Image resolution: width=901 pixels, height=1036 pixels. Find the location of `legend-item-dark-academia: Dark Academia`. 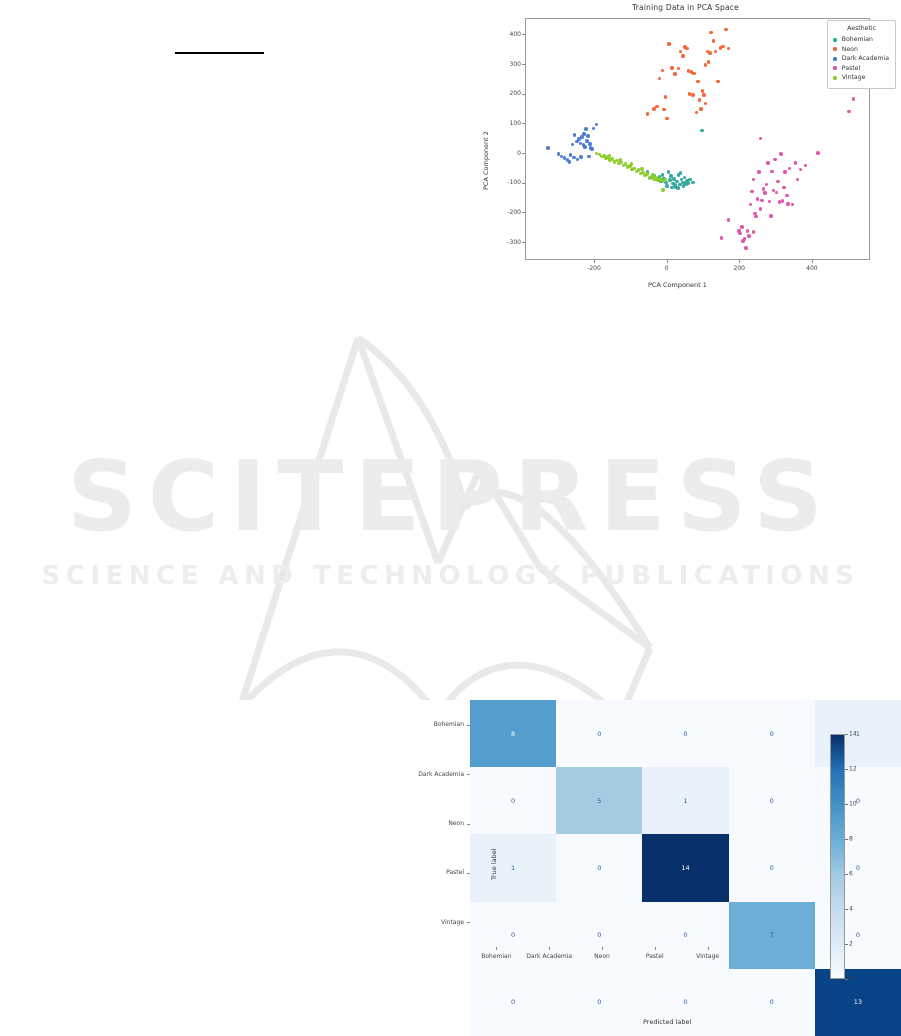

legend-item-dark-academia: Dark Academia is located at coordinates (861, 59).